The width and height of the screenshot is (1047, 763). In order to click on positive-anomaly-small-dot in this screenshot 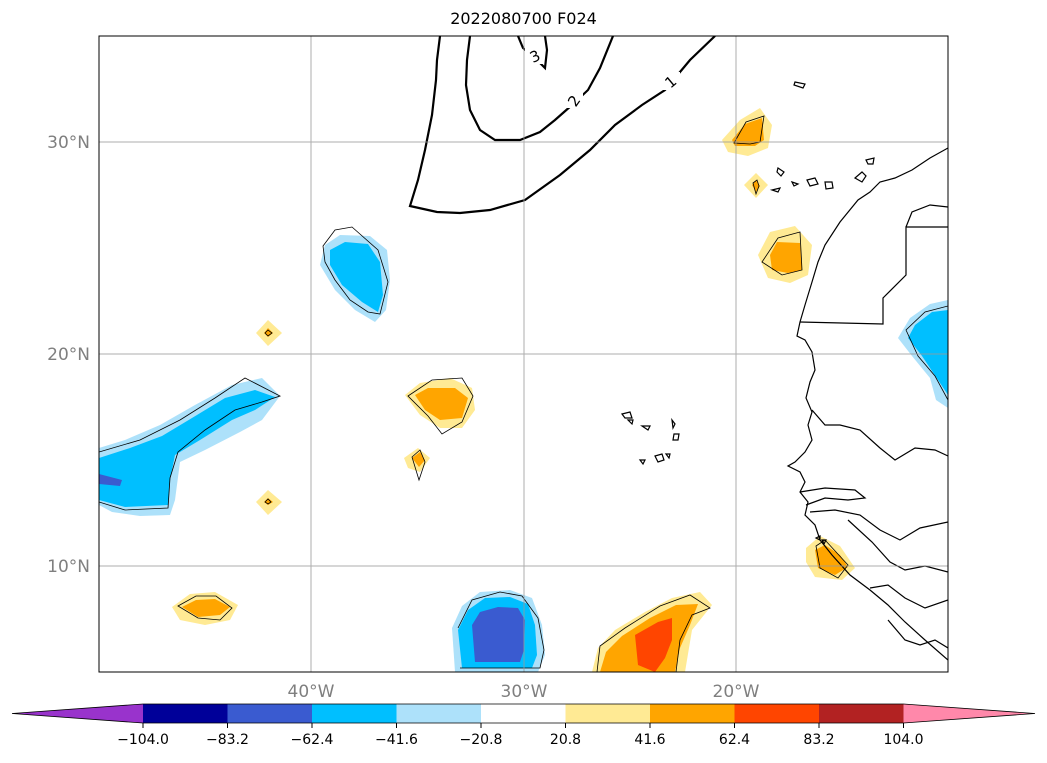, I will do `click(417, 465)`.